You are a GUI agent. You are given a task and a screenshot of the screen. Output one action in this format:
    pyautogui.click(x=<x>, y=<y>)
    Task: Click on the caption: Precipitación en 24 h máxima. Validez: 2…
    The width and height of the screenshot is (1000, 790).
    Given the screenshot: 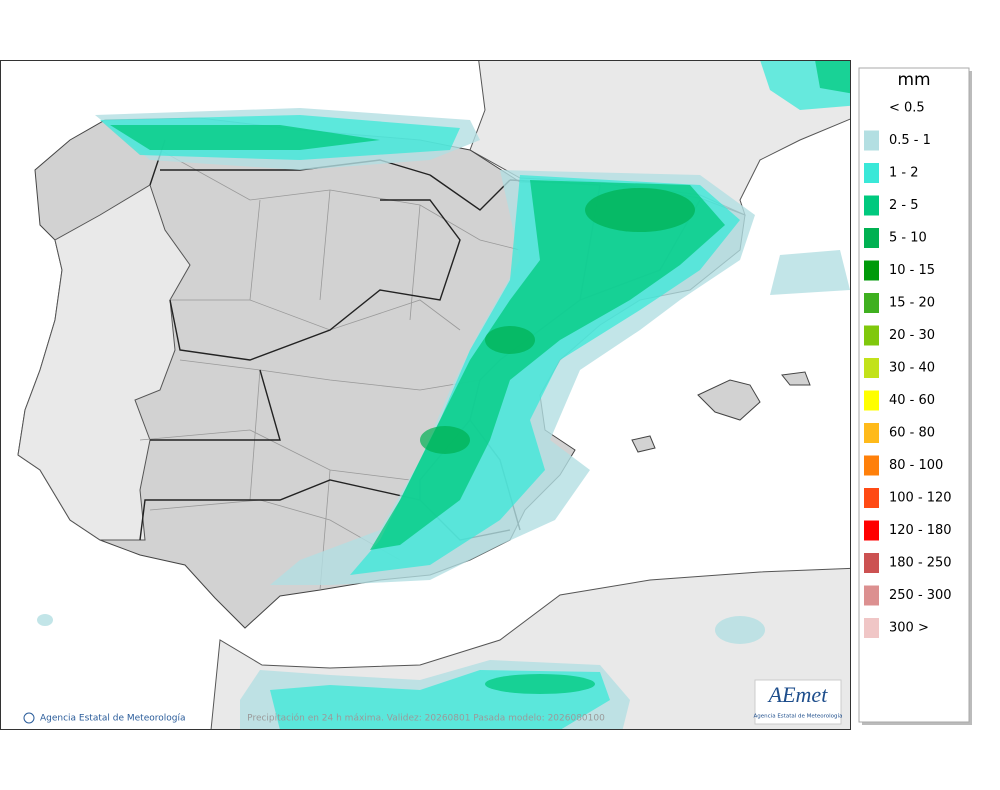 What is the action you would take?
    pyautogui.click(x=426, y=718)
    